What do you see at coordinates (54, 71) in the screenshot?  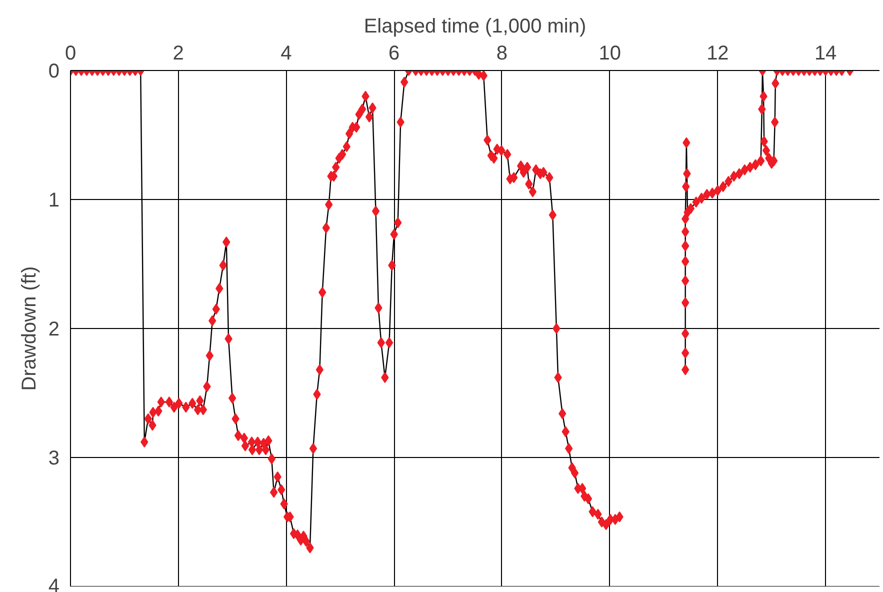 I see `y-tick-label: 0` at bounding box center [54, 71].